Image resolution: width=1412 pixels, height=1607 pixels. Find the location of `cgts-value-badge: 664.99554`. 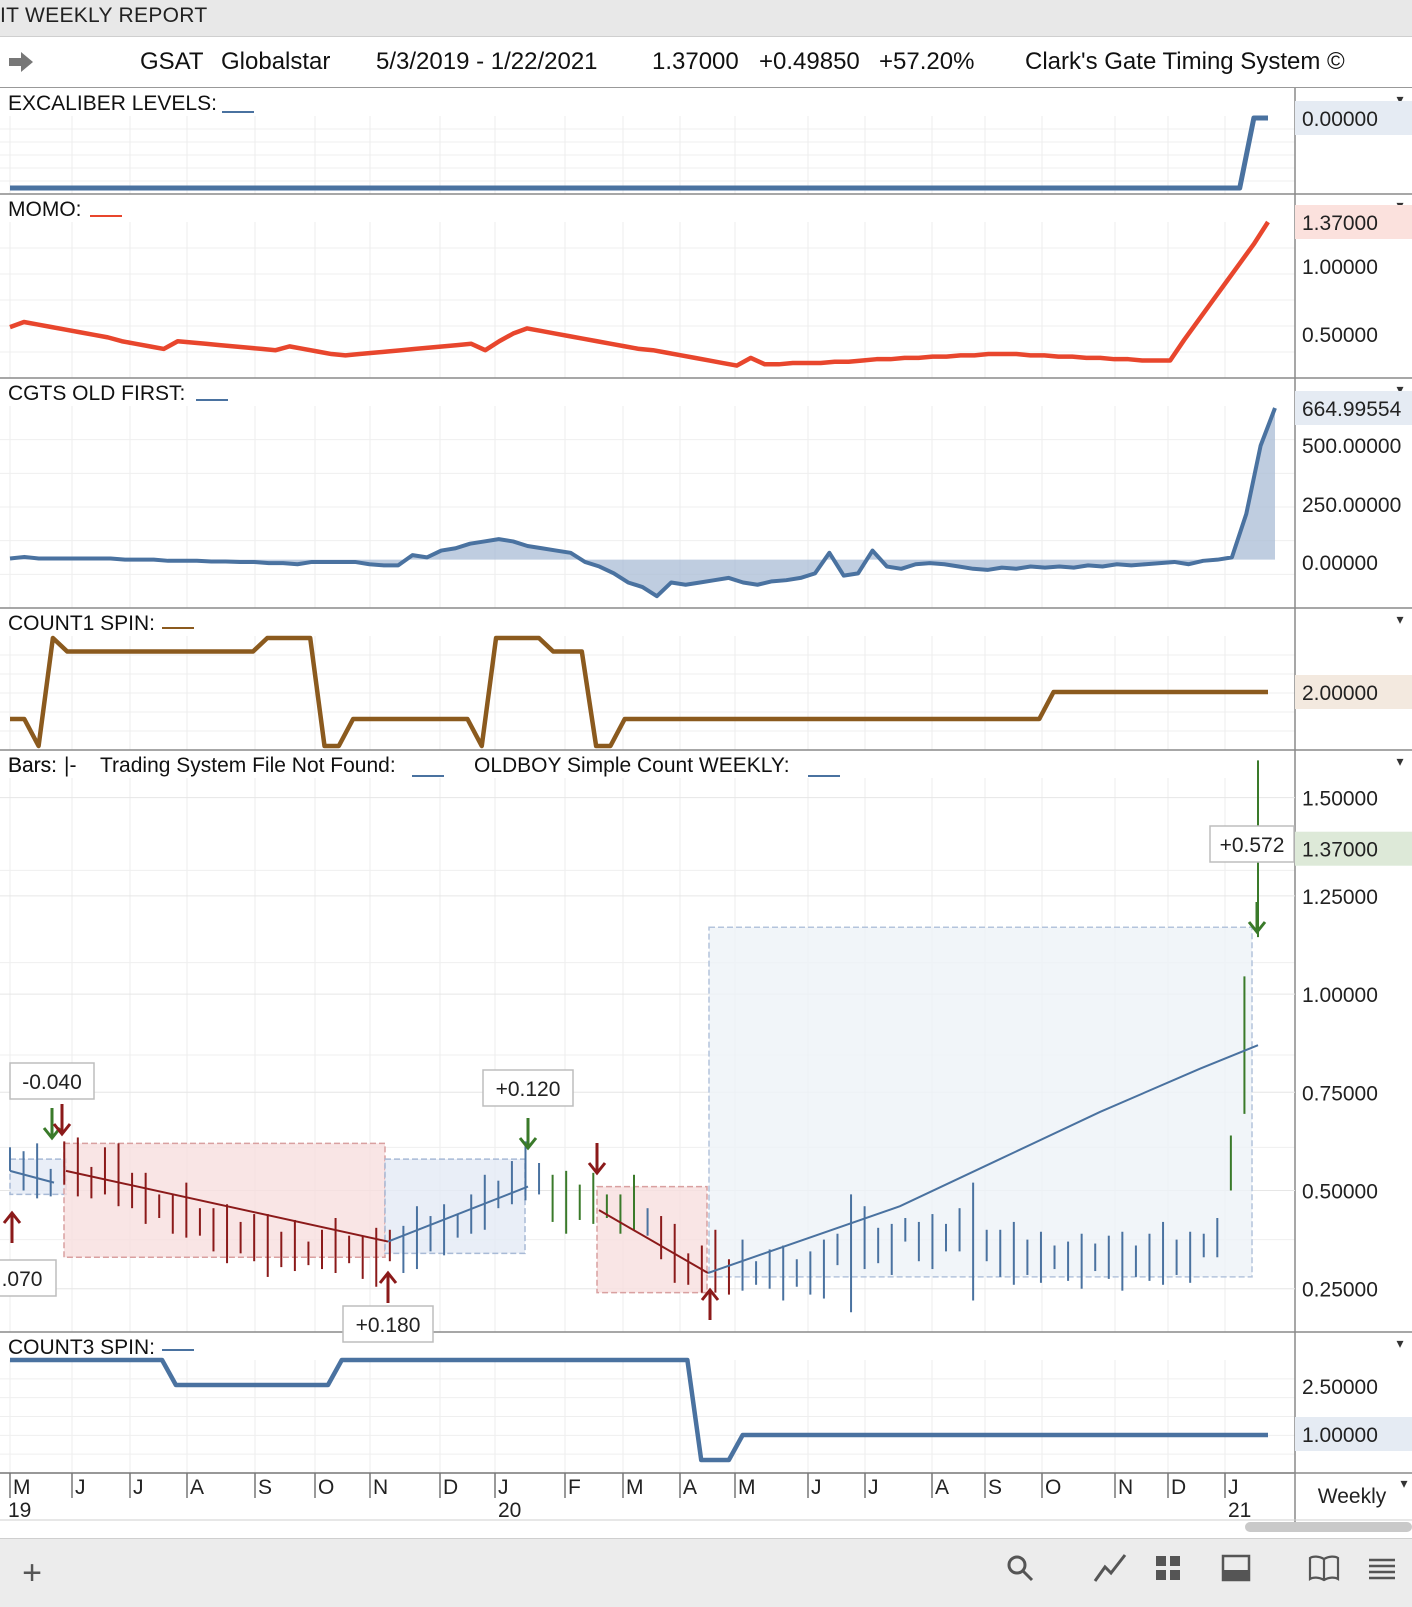

cgts-value-badge: 664.99554 is located at coordinates (1352, 409).